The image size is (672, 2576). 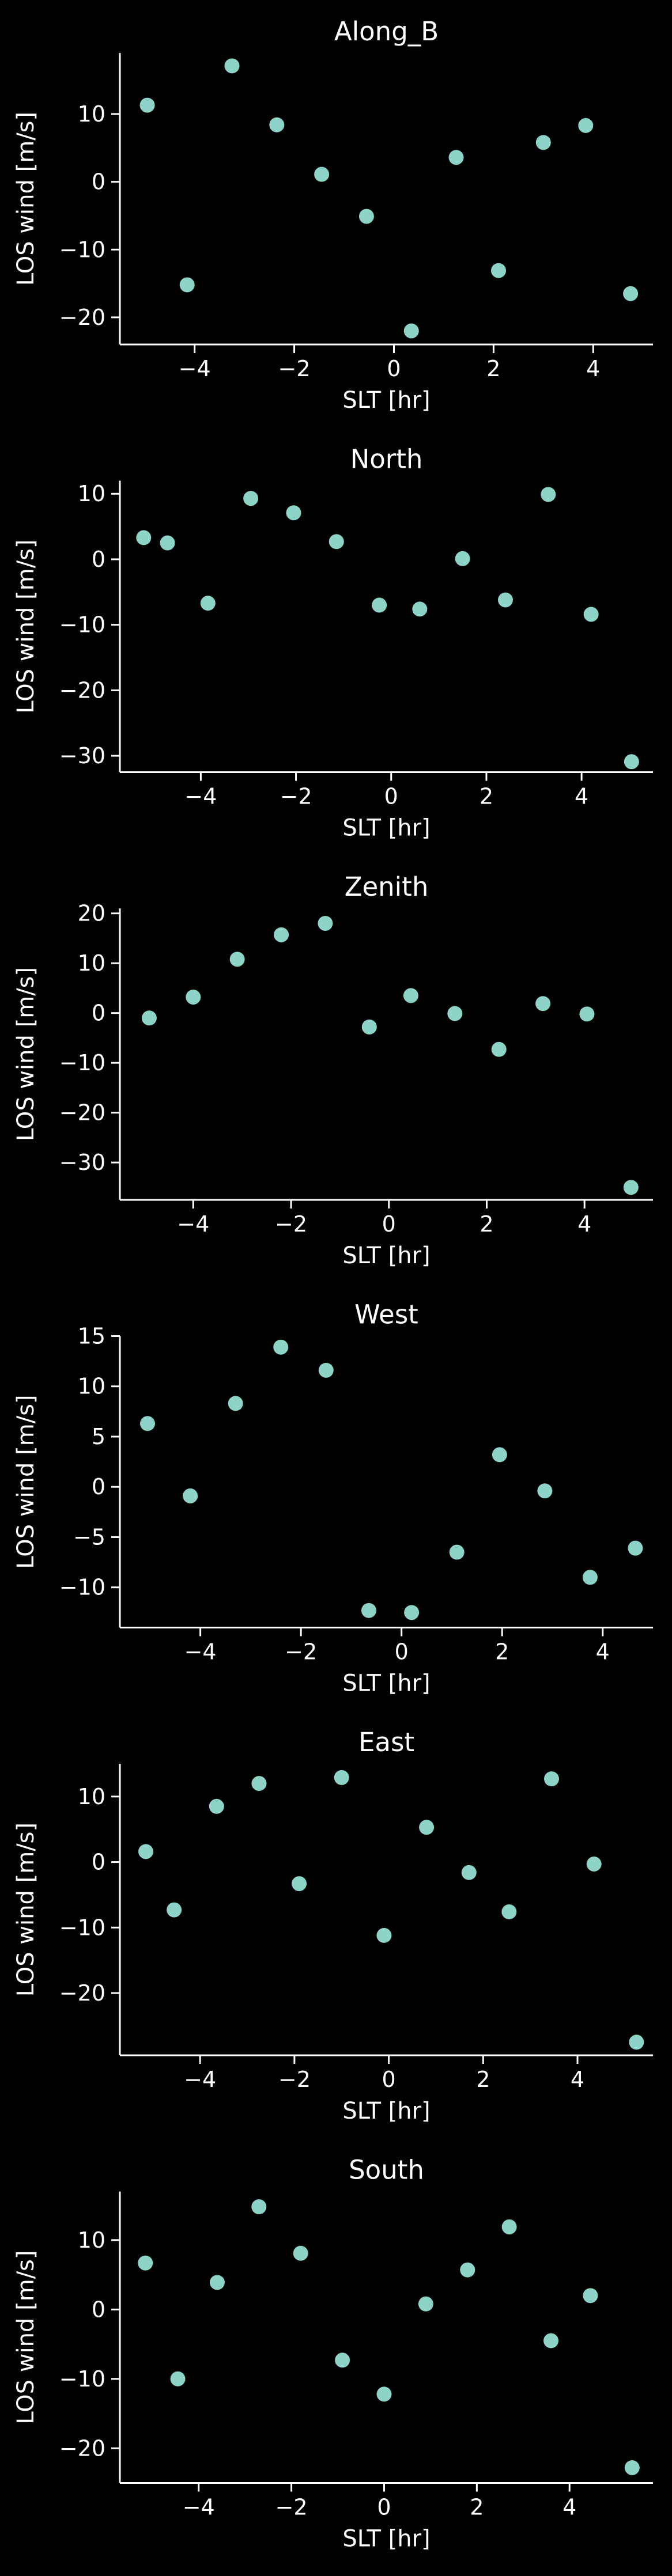 I want to click on y-tick-label: 5, so click(x=99, y=1436).